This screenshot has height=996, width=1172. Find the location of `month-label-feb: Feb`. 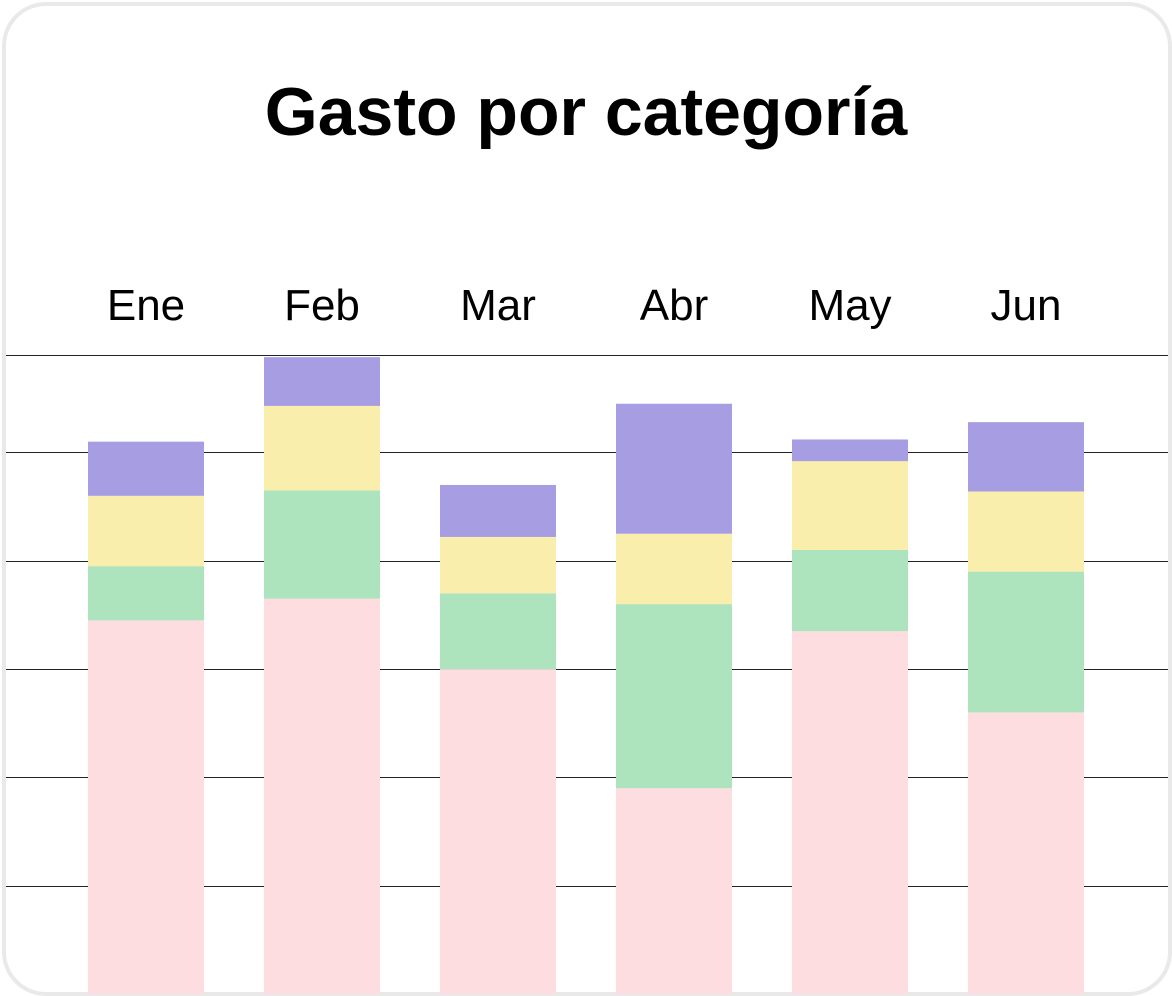

month-label-feb: Feb is located at coordinates (322, 305).